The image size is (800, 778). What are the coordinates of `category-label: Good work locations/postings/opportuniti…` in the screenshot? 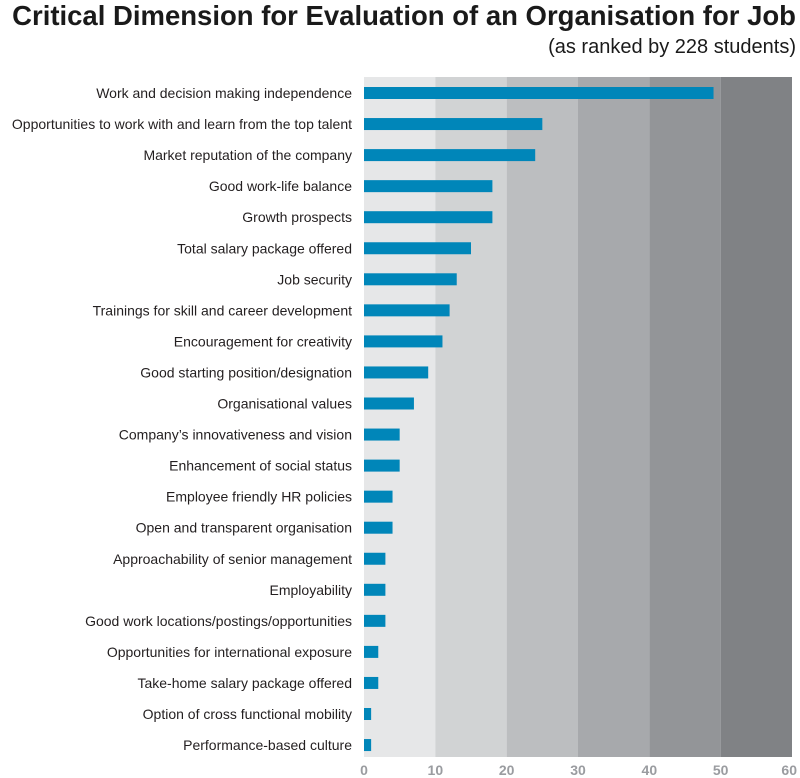 It's located at (218, 621).